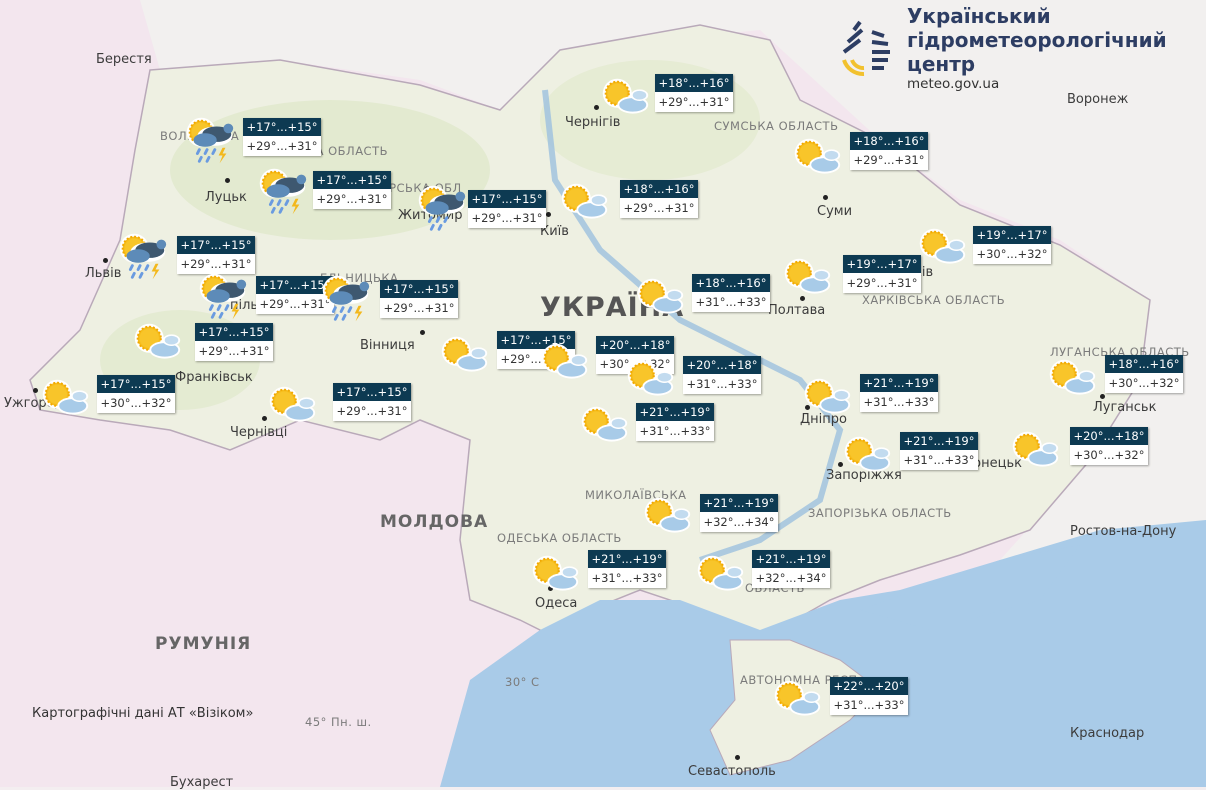 This screenshot has height=790, width=1206. I want to click on forecast-box: +19°...+17° +29°...+31°, so click(882, 274).